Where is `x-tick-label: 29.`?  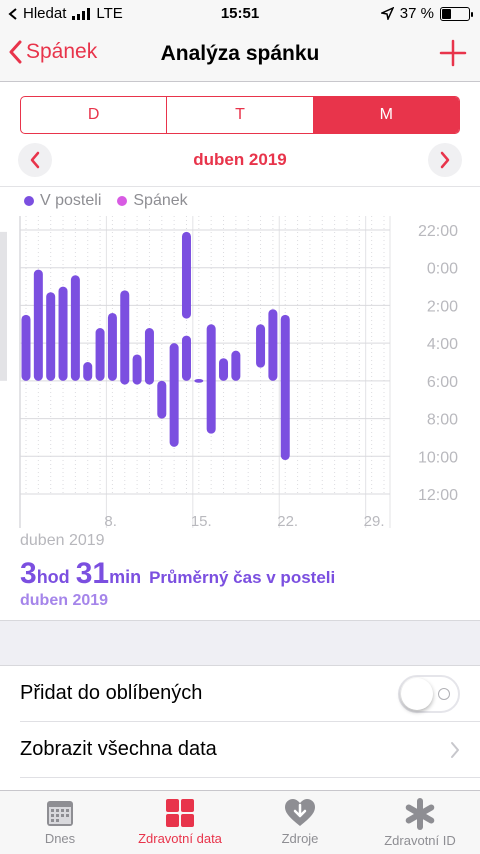
x-tick-label: 29. is located at coordinates (374, 521).